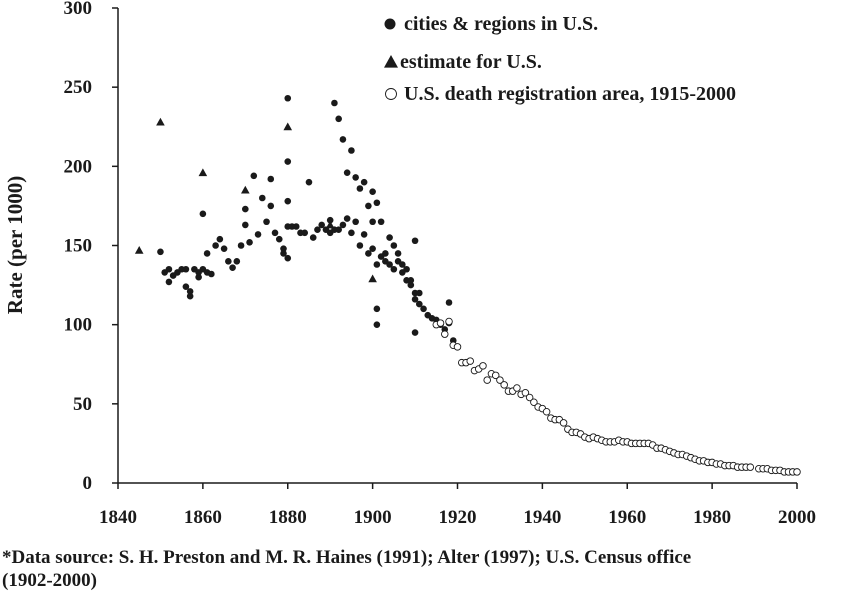 The width and height of the screenshot is (850, 599). I want to click on y-tick-label: 200, so click(78, 166).